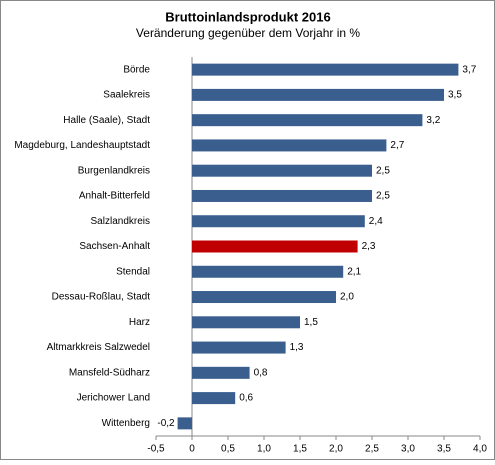  Describe the element at coordinates (433, 120) in the screenshot. I see `value-label: 3,2` at that location.